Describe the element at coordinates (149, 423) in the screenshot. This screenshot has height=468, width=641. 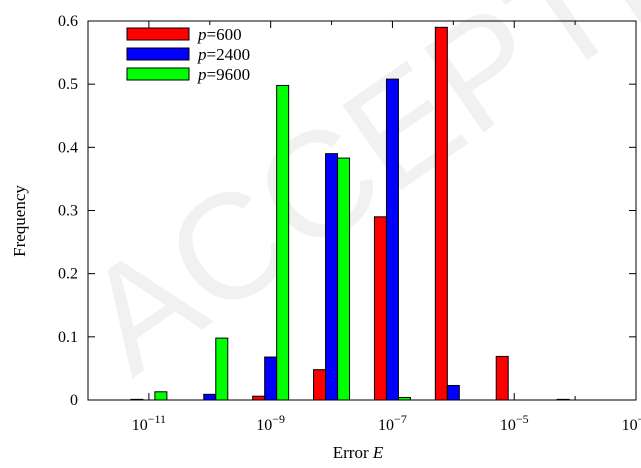
I see `x-tick-label: 10⁻¹¹` at that location.